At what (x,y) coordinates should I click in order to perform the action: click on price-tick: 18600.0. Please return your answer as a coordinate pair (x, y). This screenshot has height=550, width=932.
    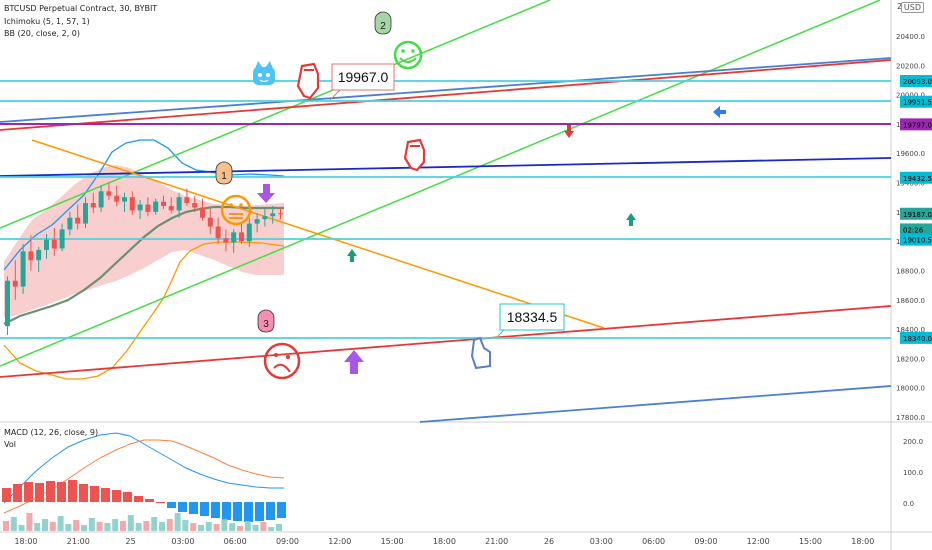
    Looking at the image, I should click on (910, 301).